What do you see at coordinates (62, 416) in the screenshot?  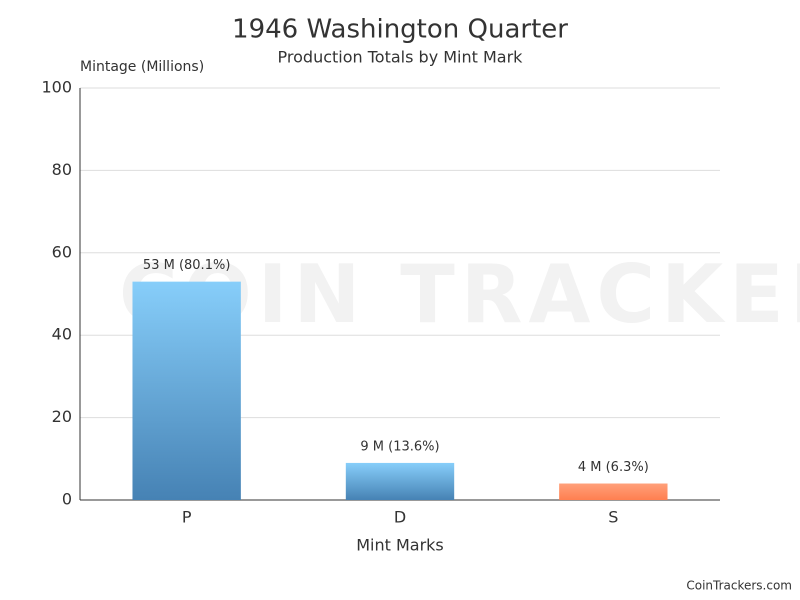 I see `y-tick-label: 20` at bounding box center [62, 416].